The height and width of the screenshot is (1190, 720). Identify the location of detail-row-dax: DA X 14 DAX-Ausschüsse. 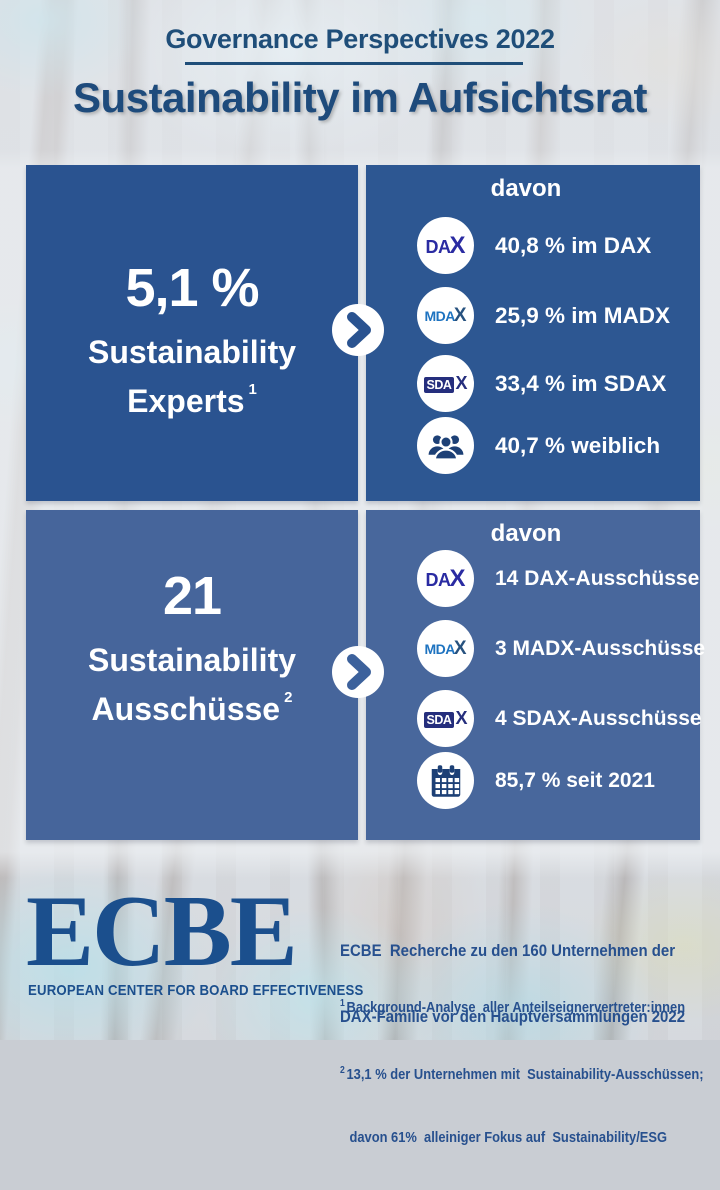
(558, 578).